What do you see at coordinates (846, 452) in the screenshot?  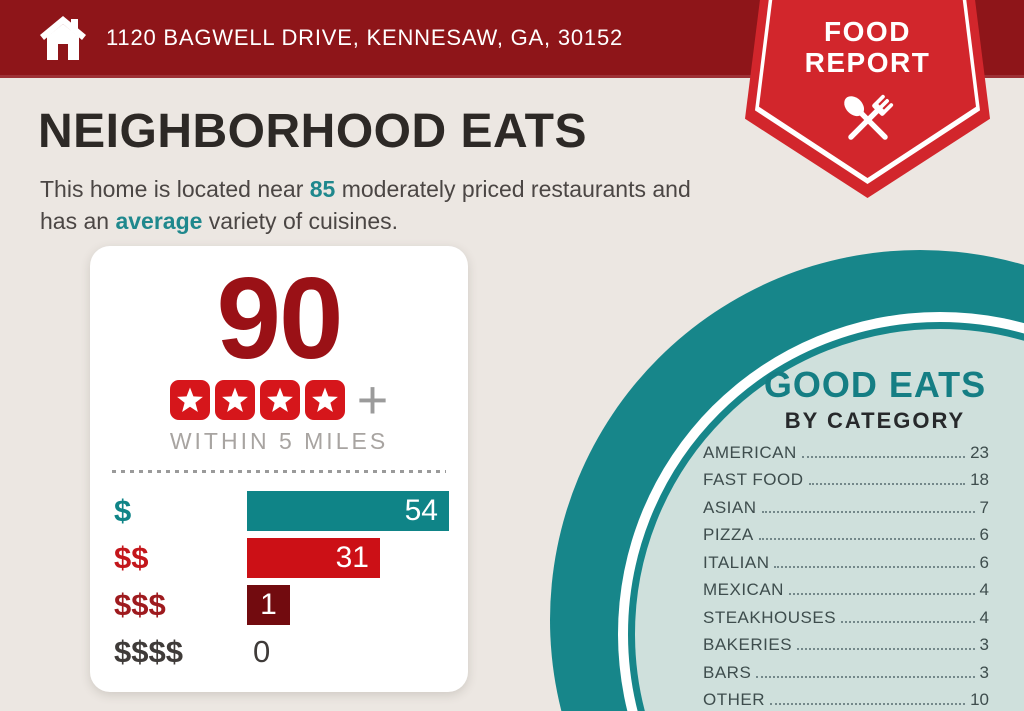 I see `category-row: AMERICAN 23` at bounding box center [846, 452].